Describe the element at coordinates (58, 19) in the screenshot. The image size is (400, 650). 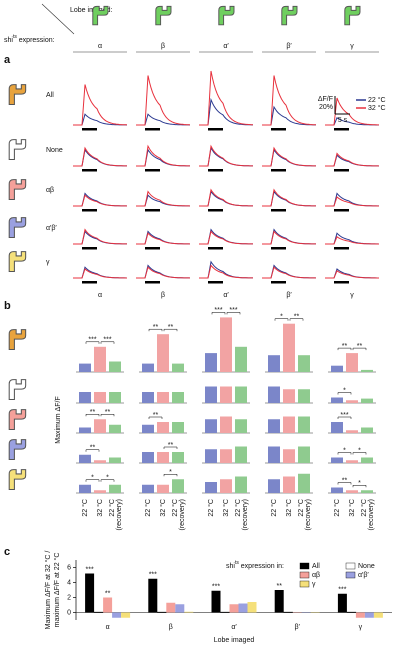
I see `header-divider` at that location.